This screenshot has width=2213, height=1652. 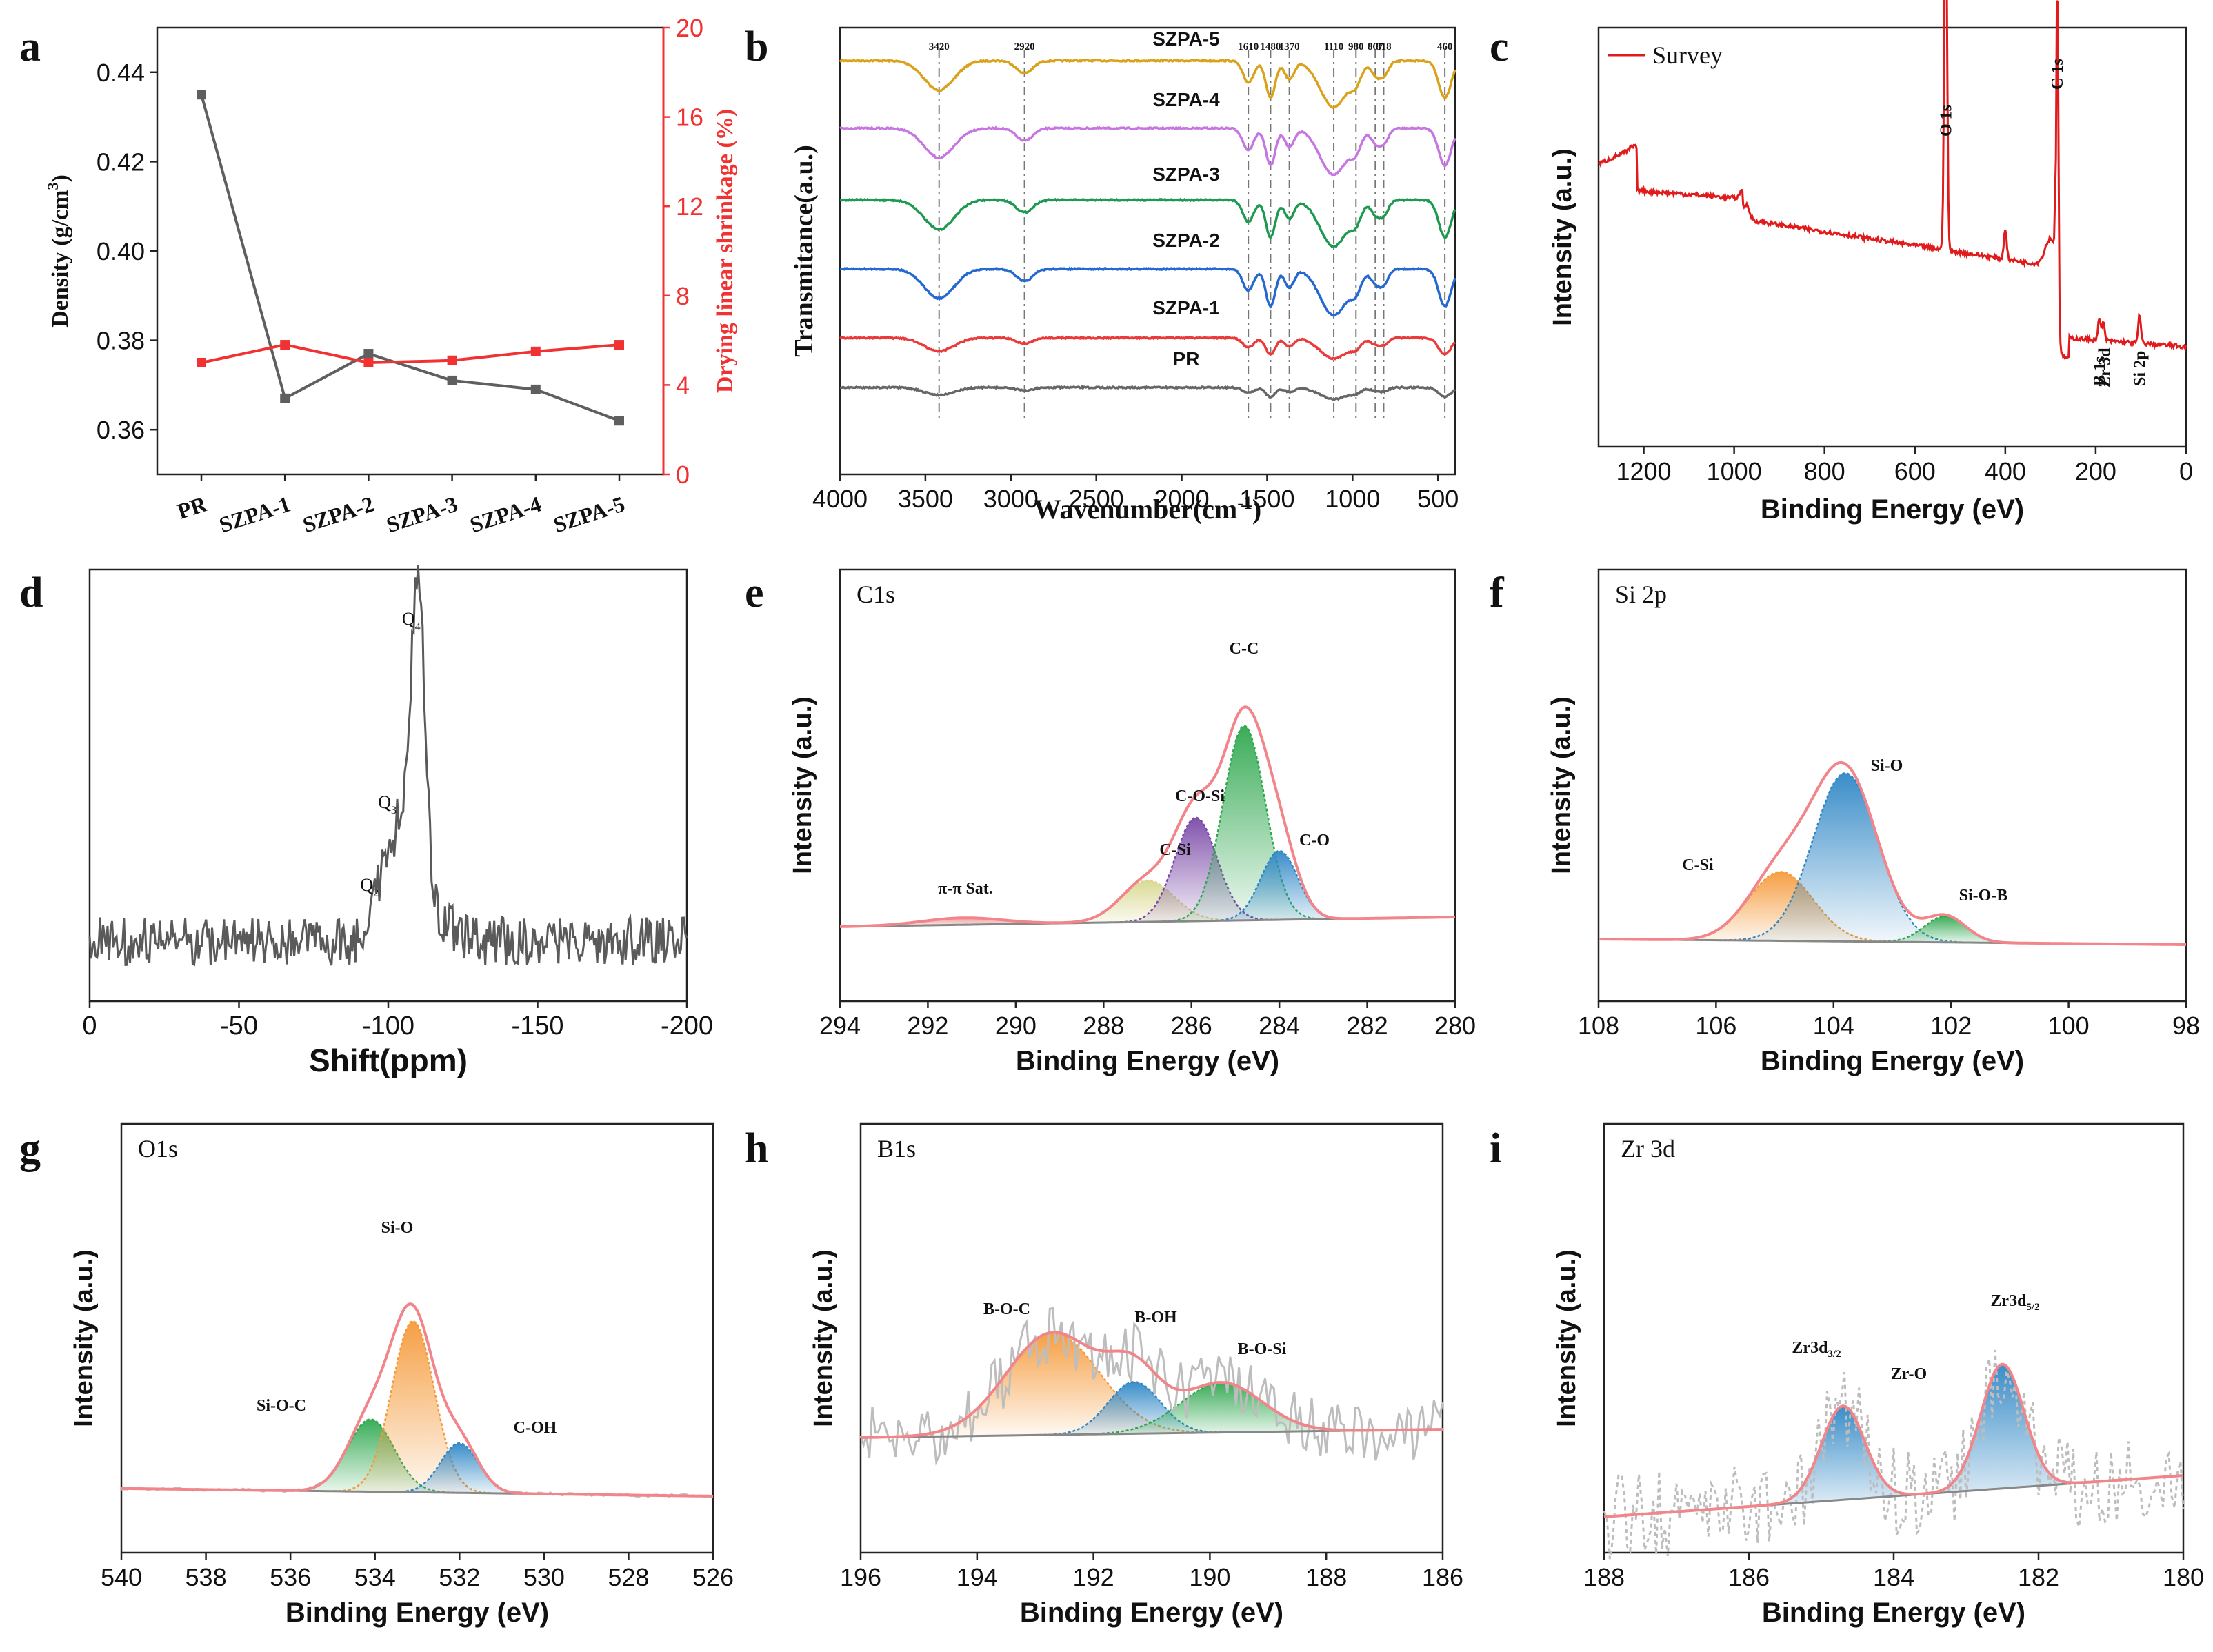 I want to click on panel-g-component-label: Si-O, so click(x=397, y=1228).